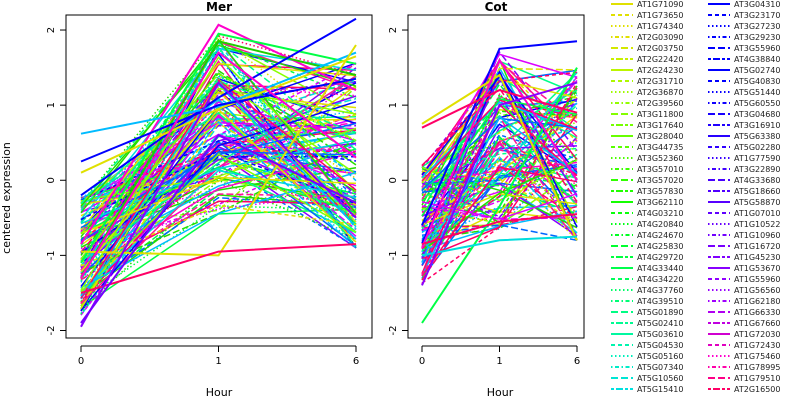 Image resolution: width=800 pixels, height=400 pixels. I want to click on legend-entry: AT4G20840, so click(647, 224).